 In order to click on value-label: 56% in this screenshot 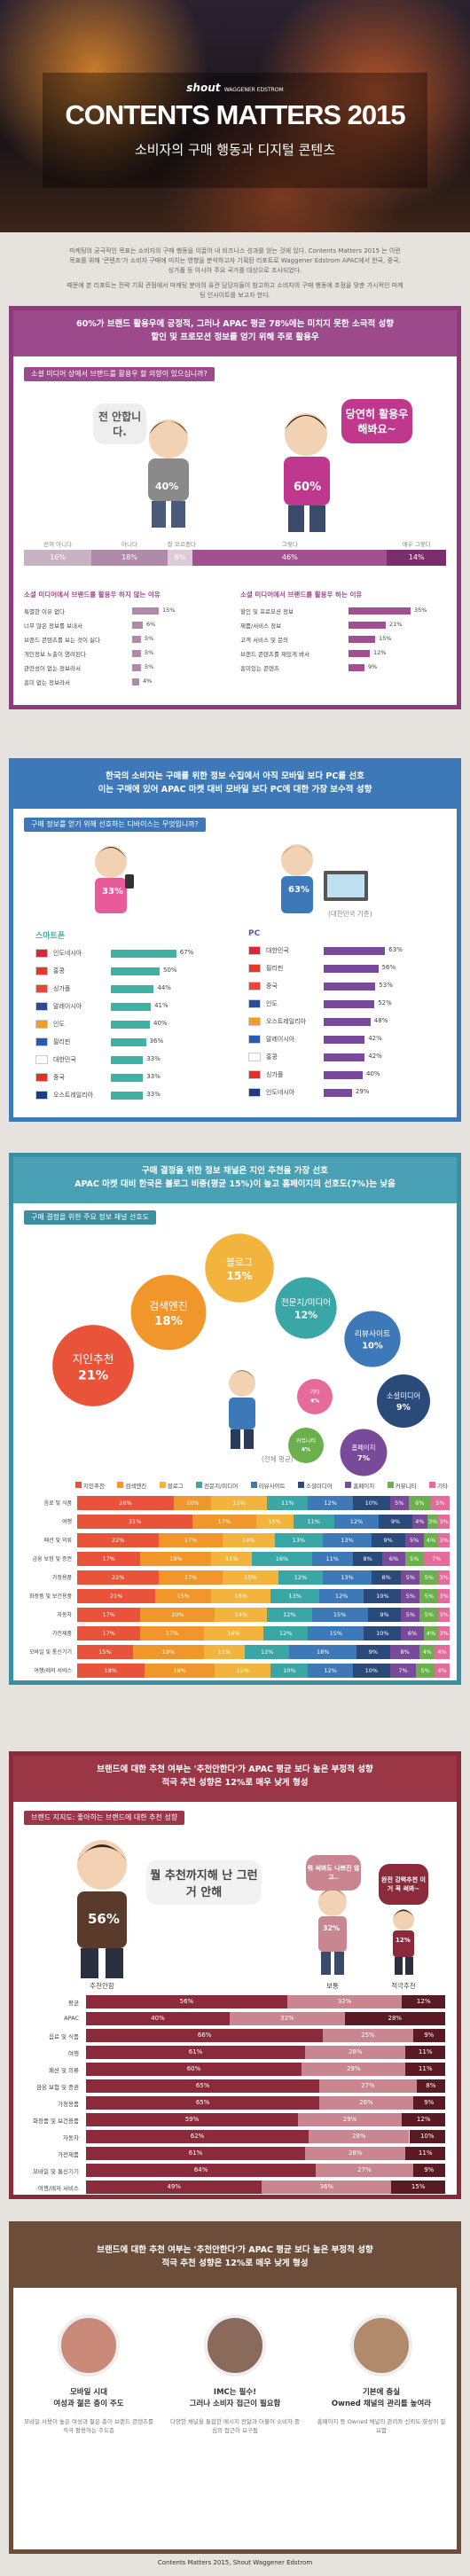, I will do `click(388, 967)`.